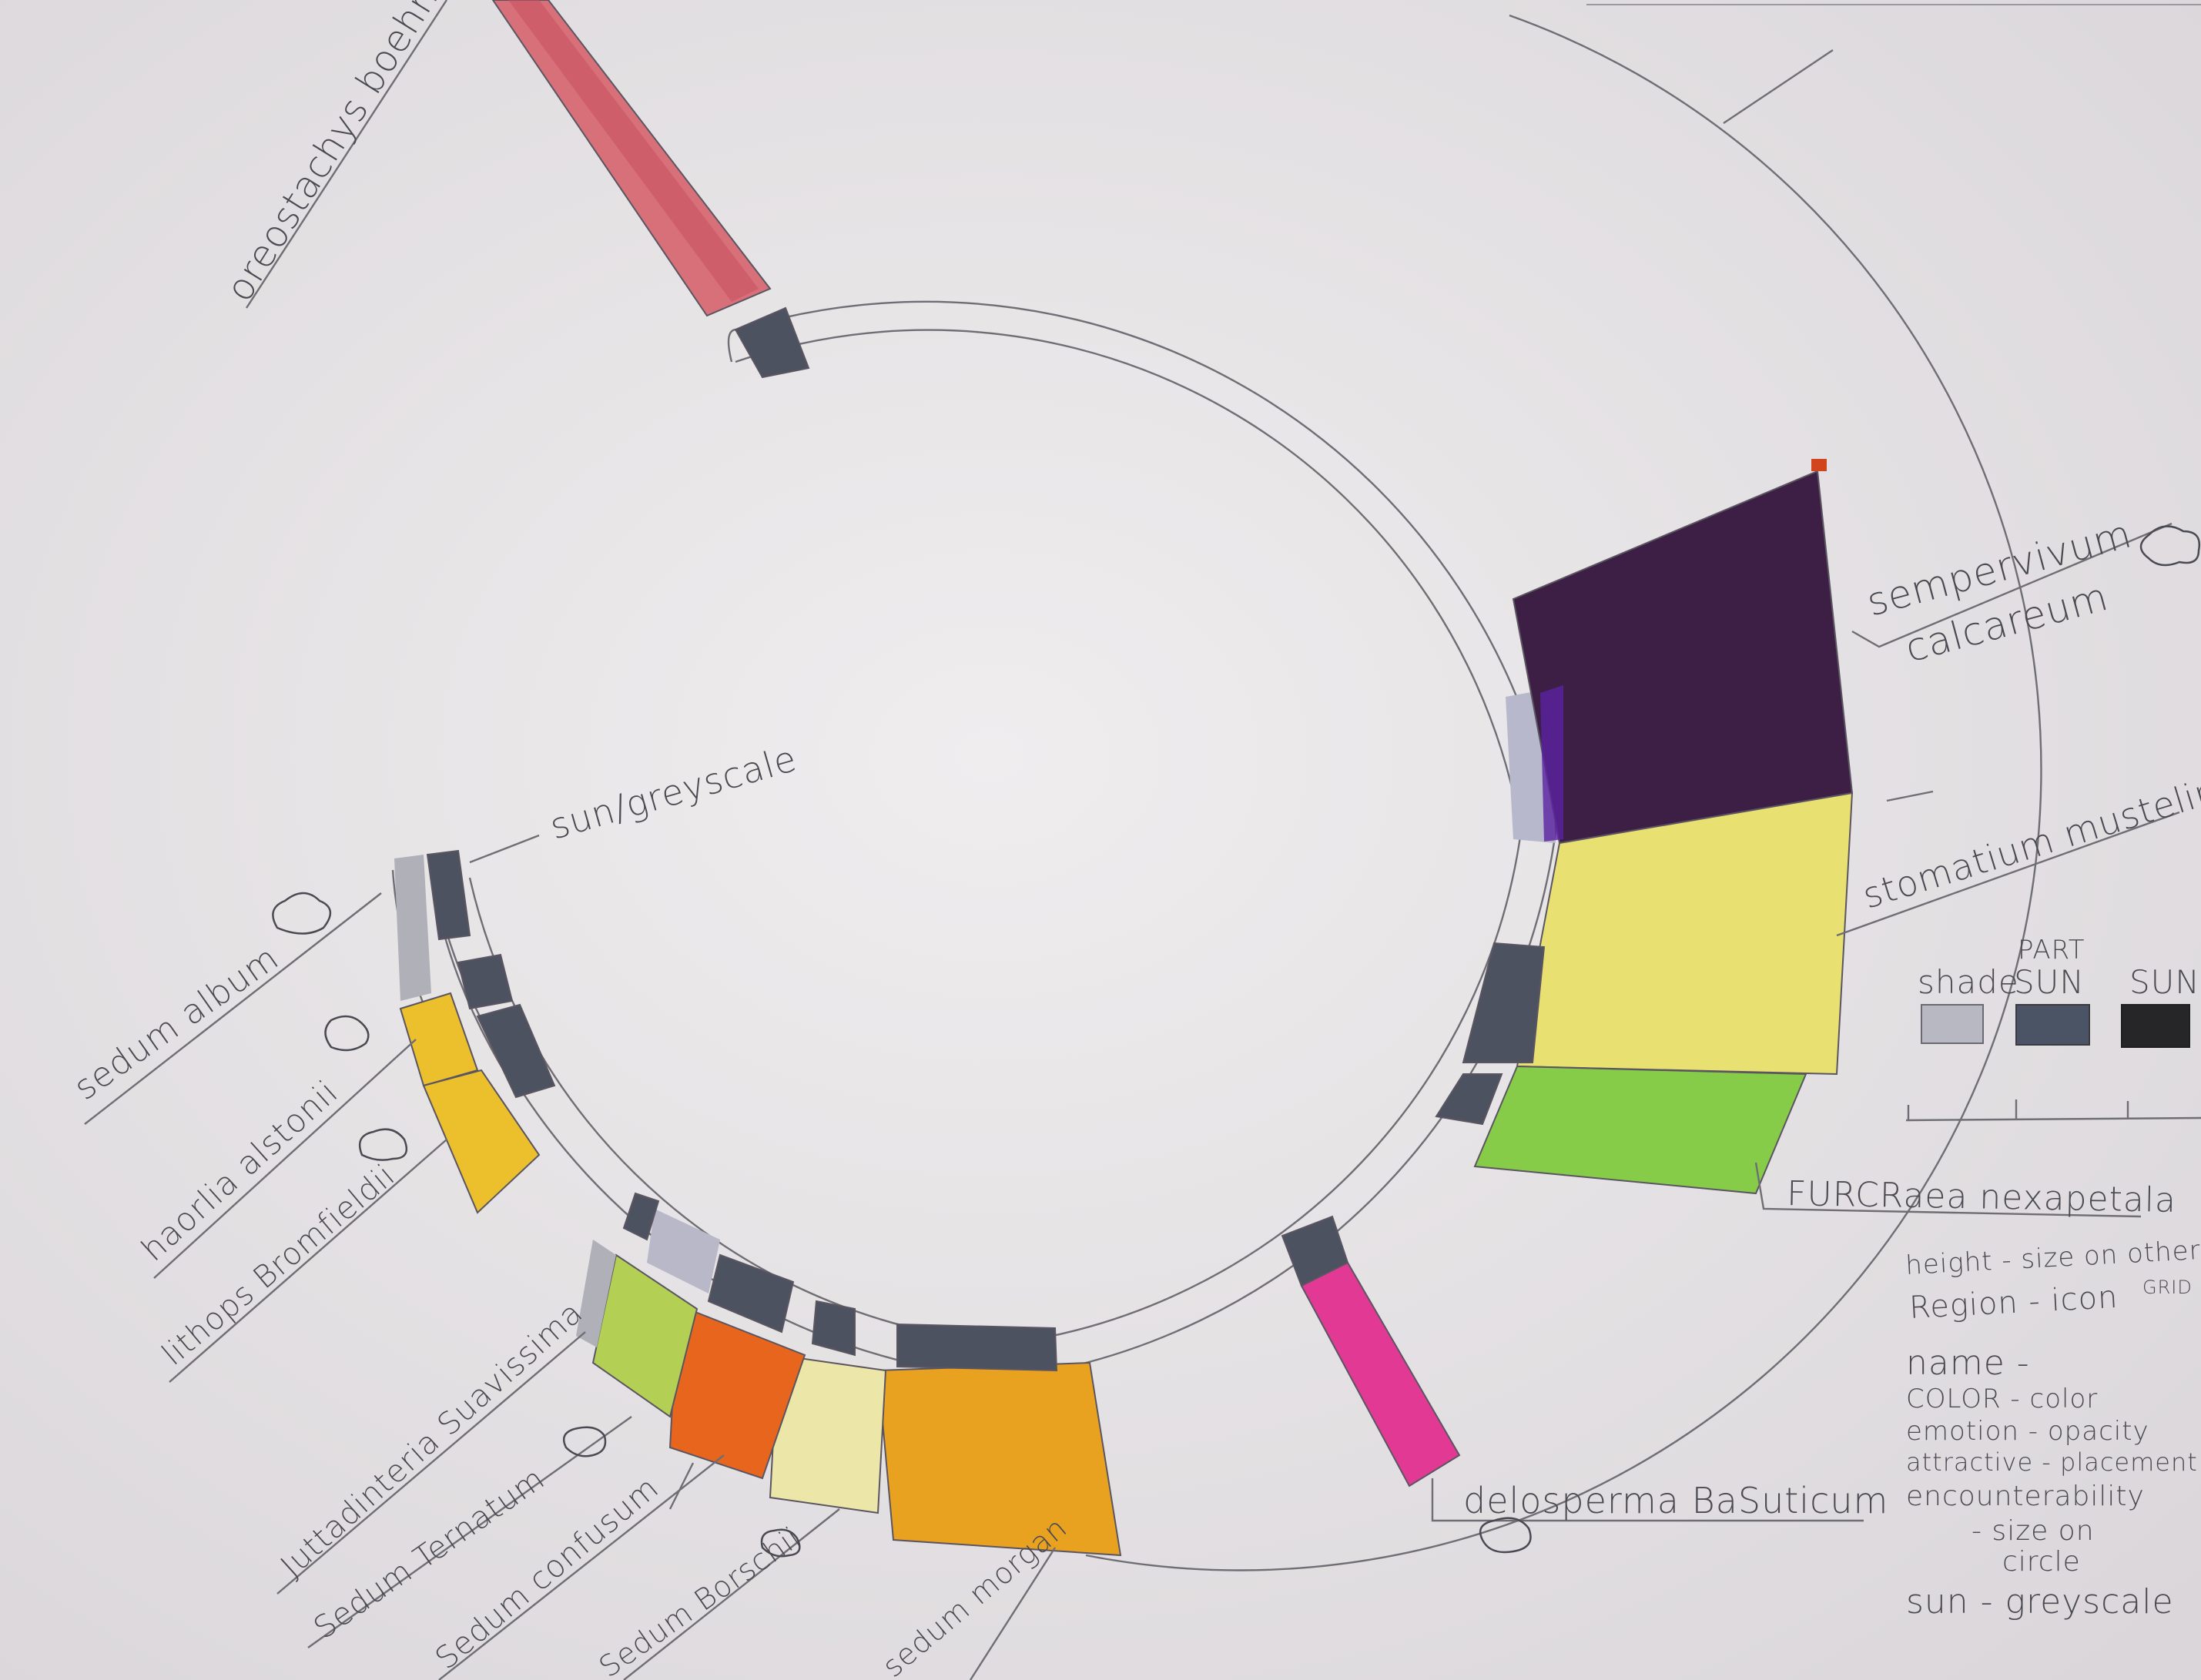  Describe the element at coordinates (346, 154) in the screenshot. I see `leader-oreostachys` at that location.